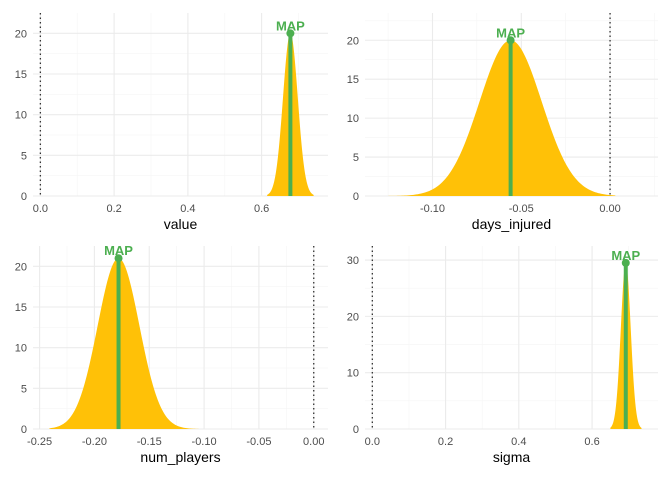 This screenshot has height=480, width=672. I want to click on x-tick-label: -0.15, so click(149, 442).